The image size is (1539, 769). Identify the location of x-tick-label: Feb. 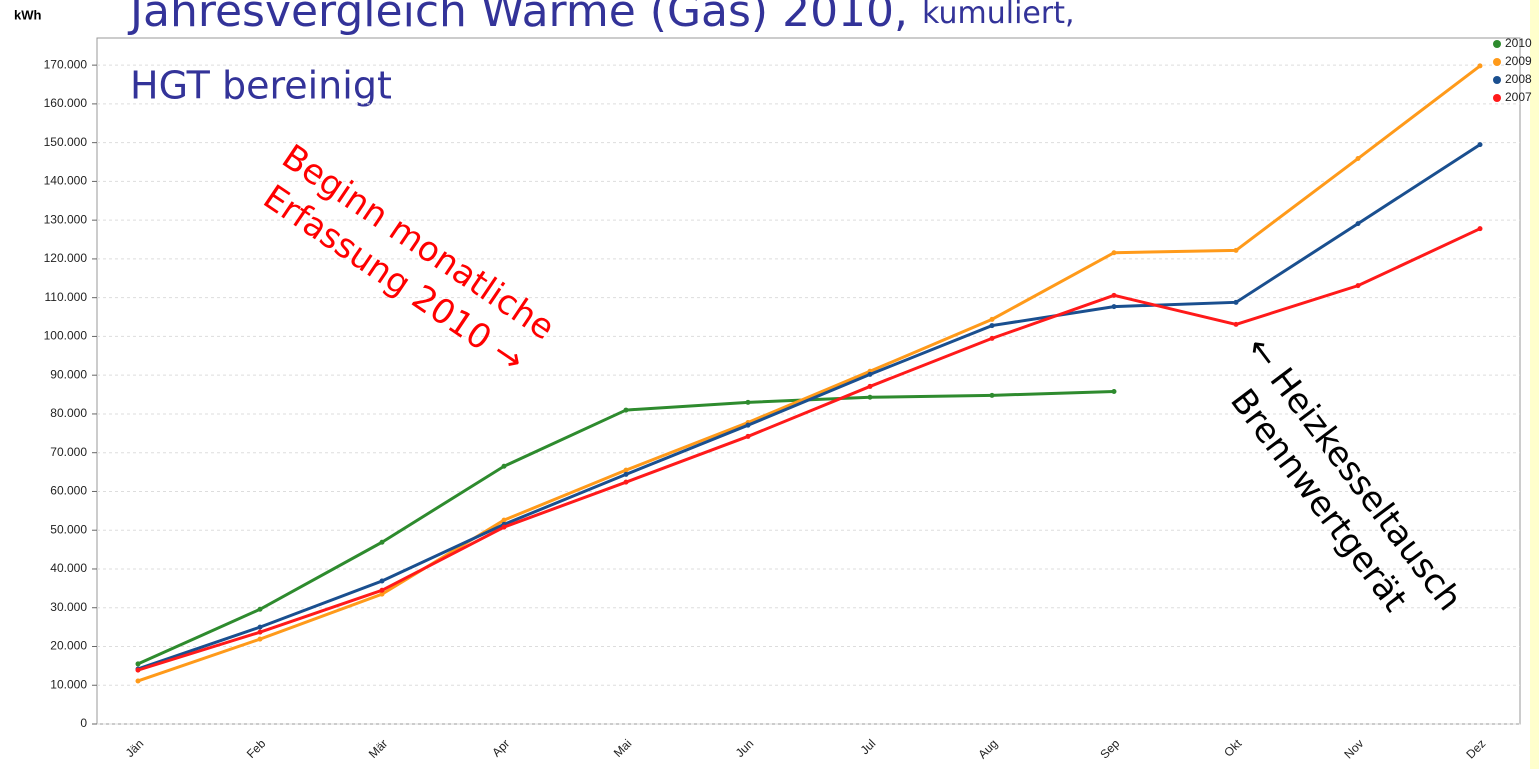
(256, 748).